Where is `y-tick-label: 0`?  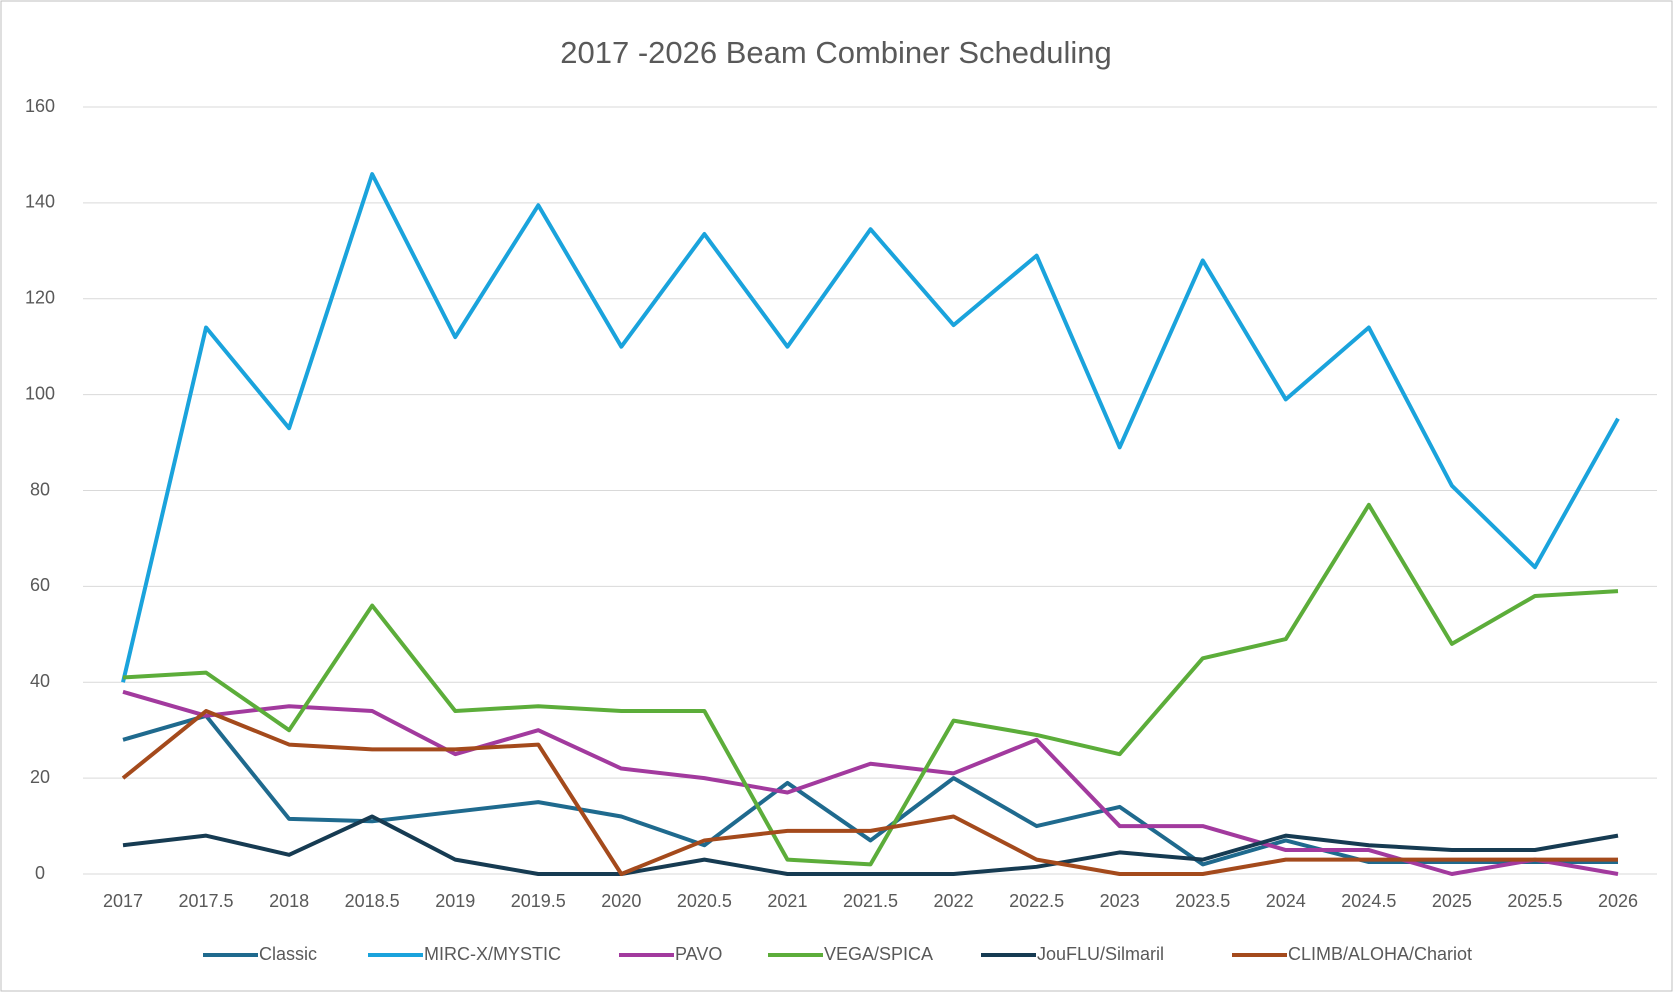 y-tick-label: 0 is located at coordinates (40, 873).